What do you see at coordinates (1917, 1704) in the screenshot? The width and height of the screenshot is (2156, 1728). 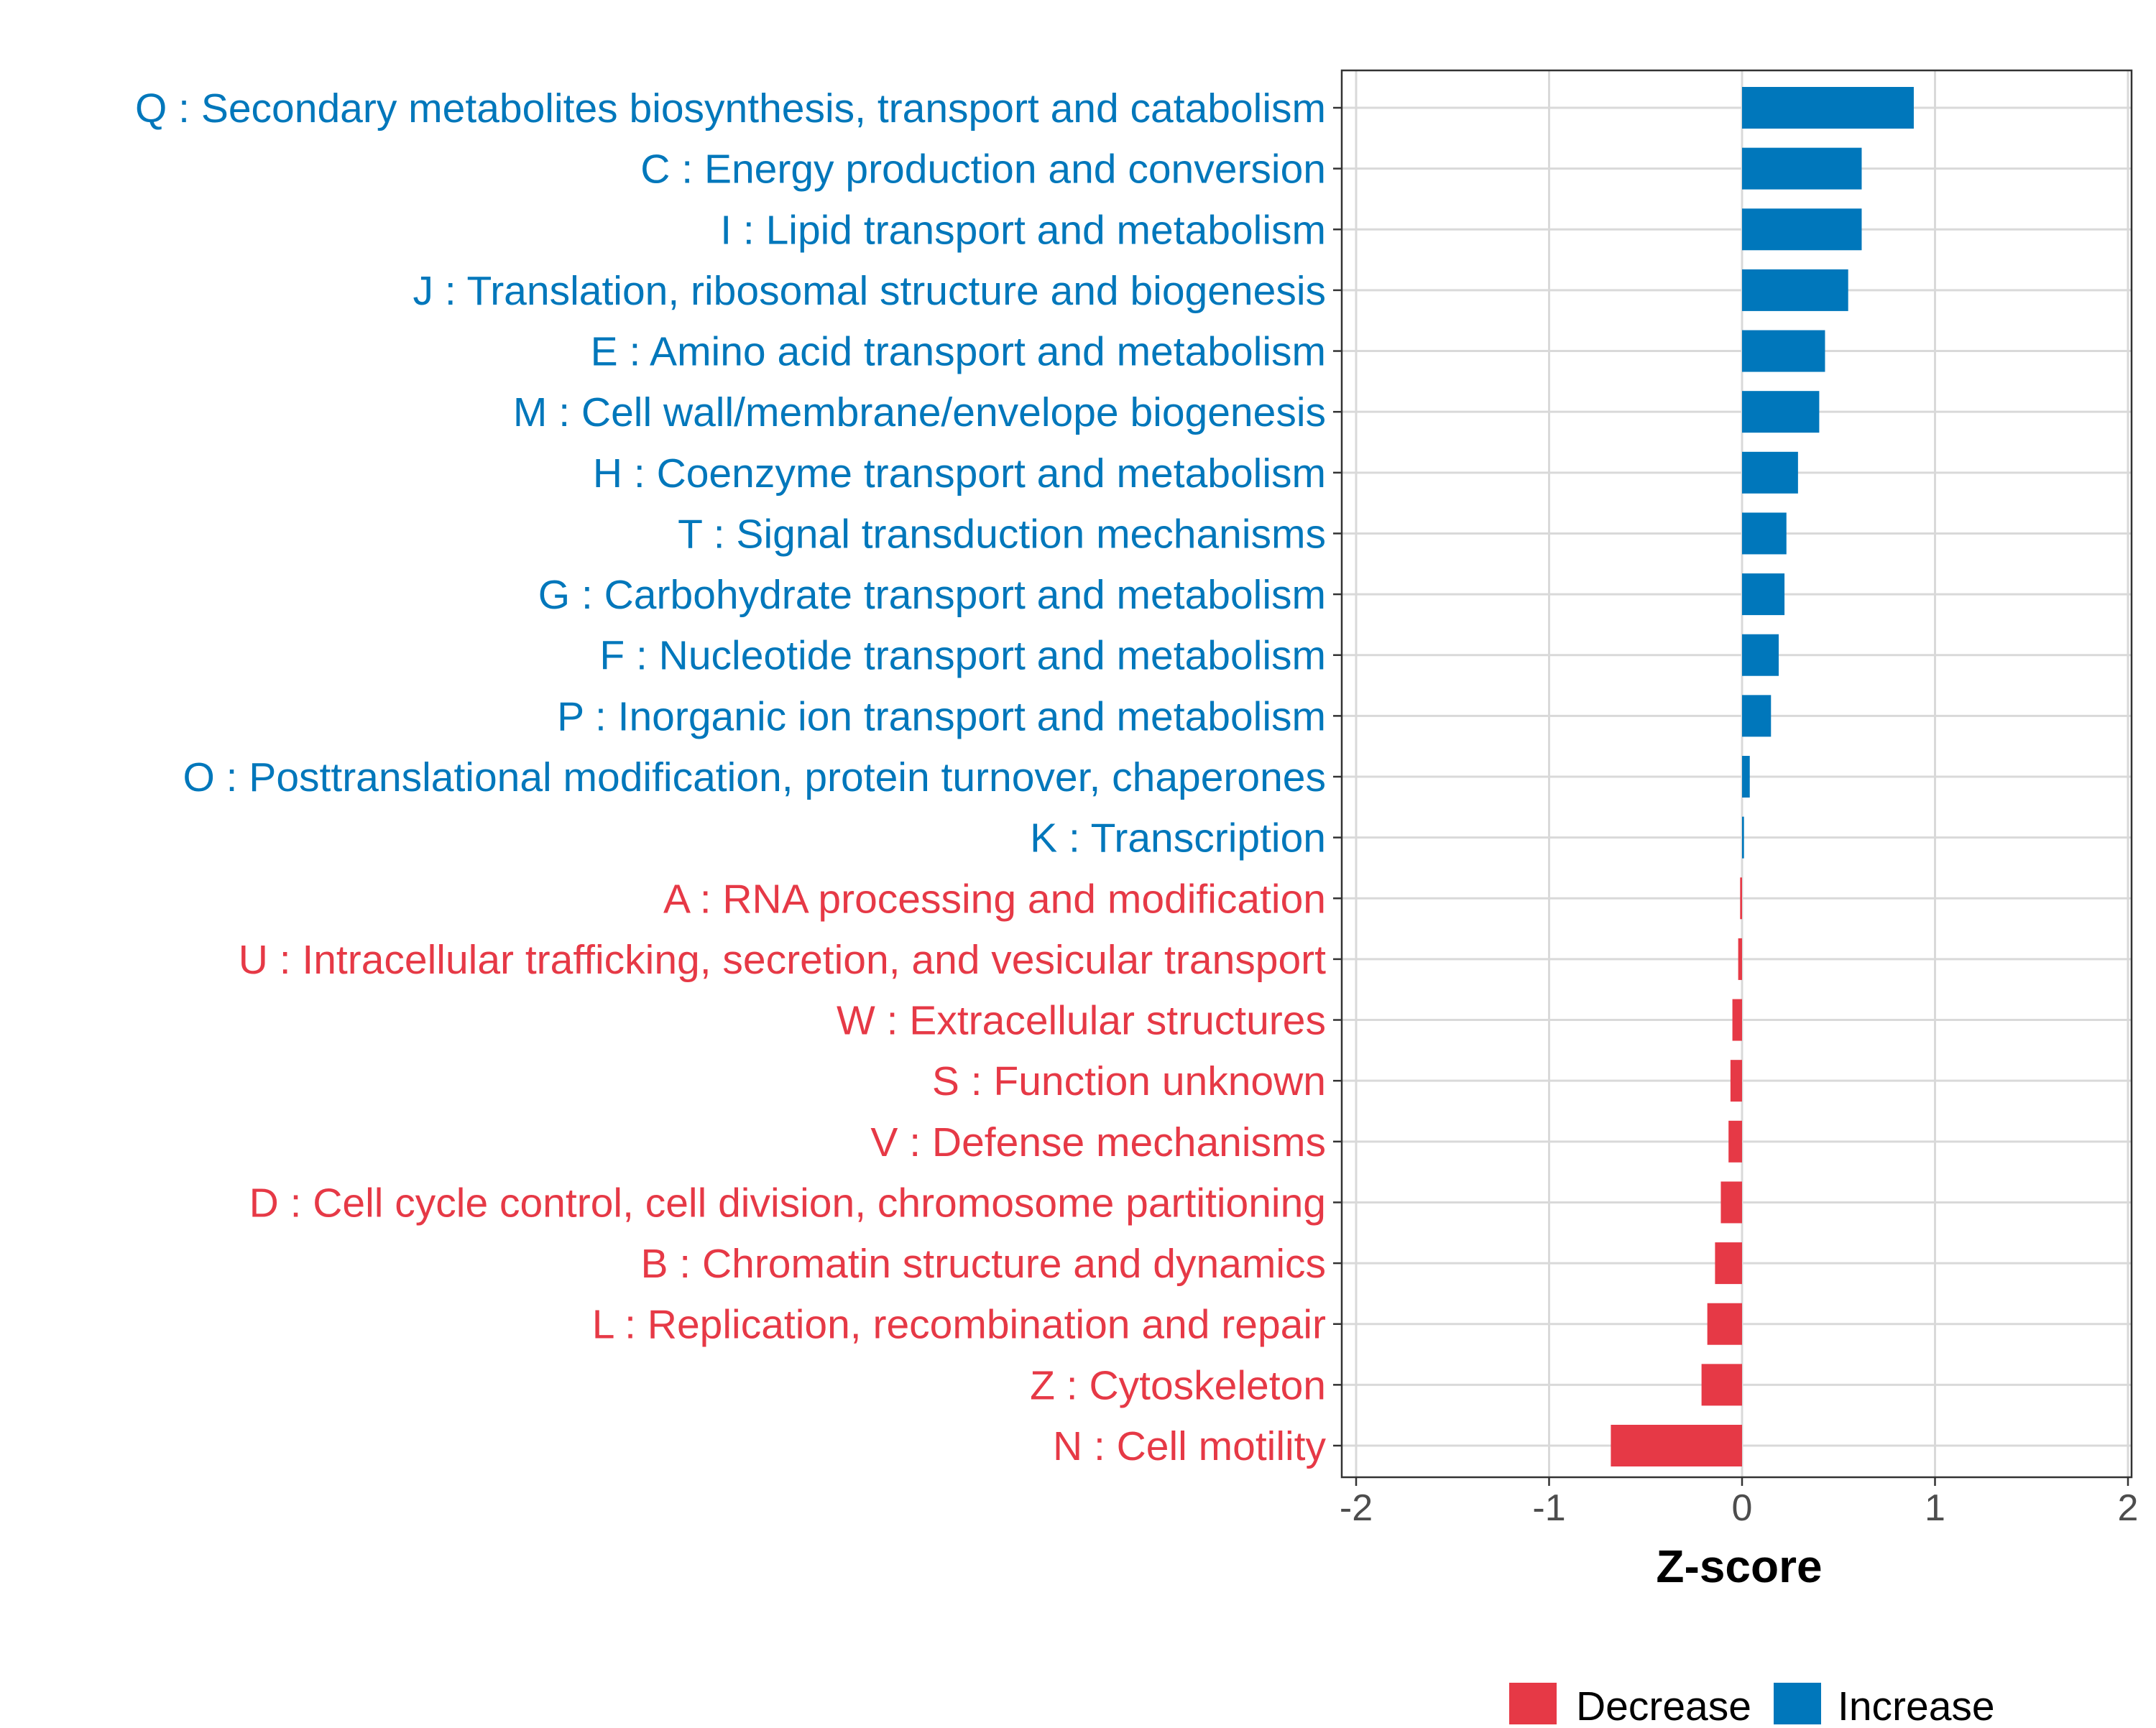 I see `legend-label: Increase` at bounding box center [1917, 1704].